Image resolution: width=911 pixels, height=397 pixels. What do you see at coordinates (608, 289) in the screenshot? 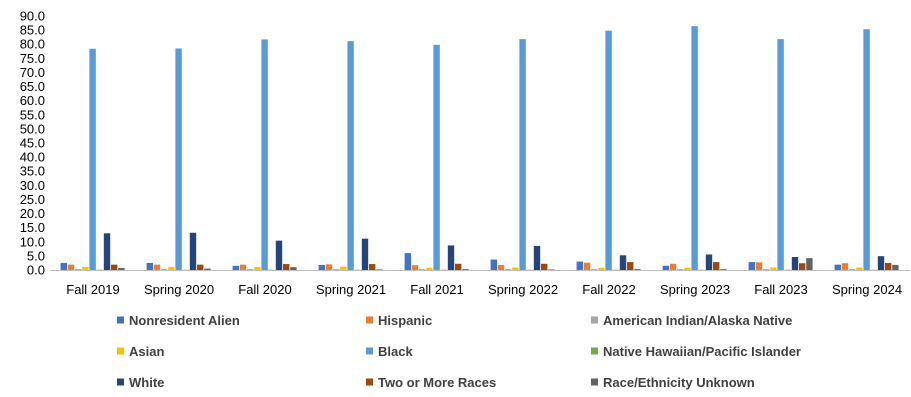
I see `x-tick-label: Fall 2022` at bounding box center [608, 289].